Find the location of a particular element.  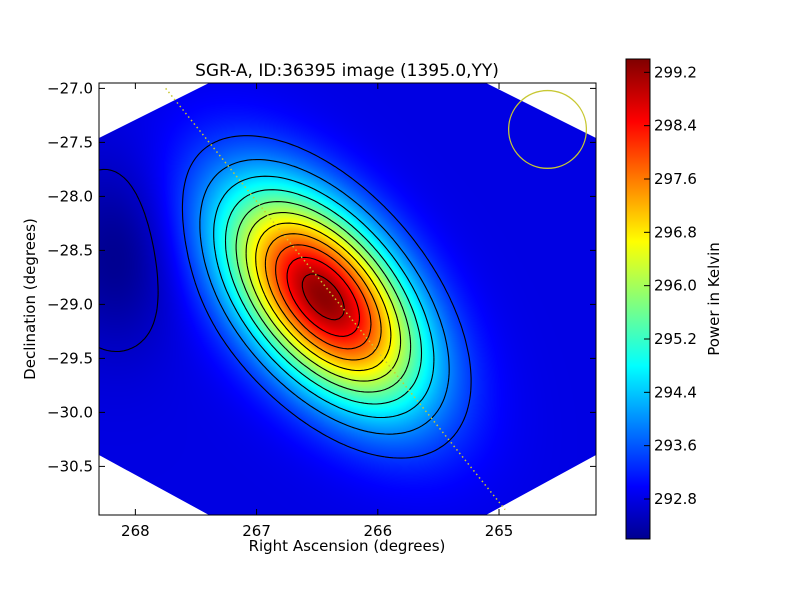

colorbar-tick-label: 299.2 is located at coordinates (675, 72).